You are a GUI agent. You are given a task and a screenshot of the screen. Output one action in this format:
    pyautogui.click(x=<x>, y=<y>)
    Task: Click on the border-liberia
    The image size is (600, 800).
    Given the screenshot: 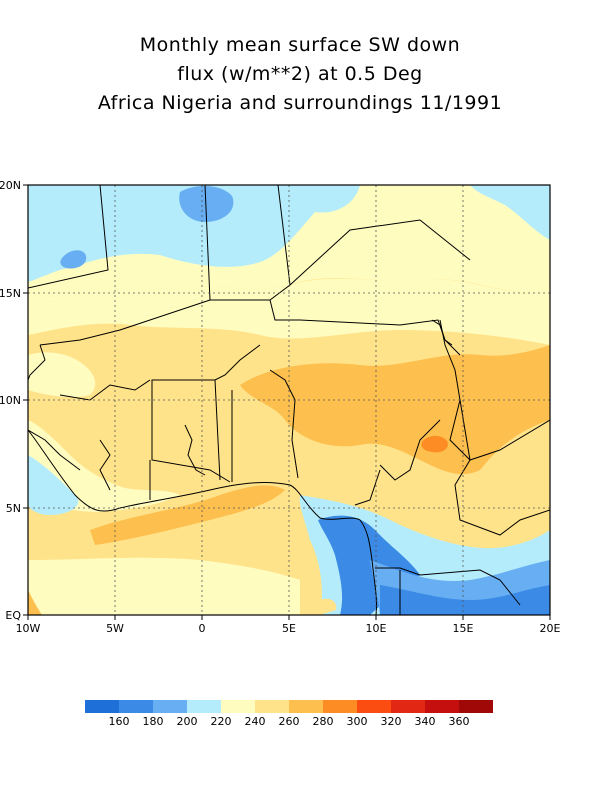 What is the action you would take?
    pyautogui.click(x=105, y=465)
    